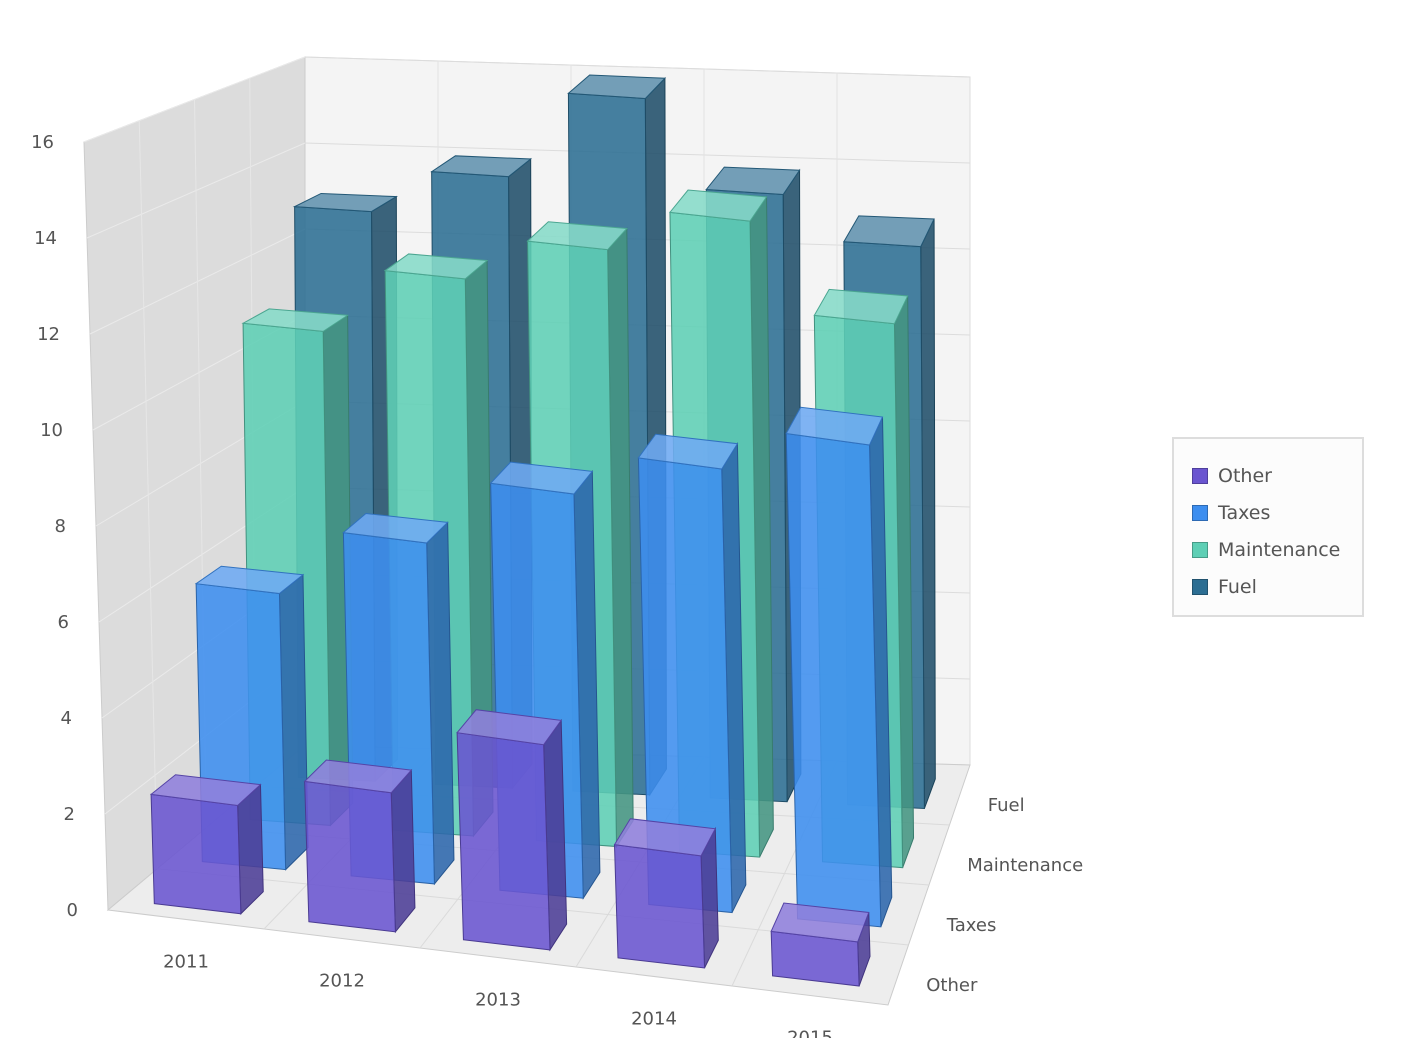 This screenshot has height=1038, width=1410. I want to click on y-tick-label: 2, so click(69, 814).